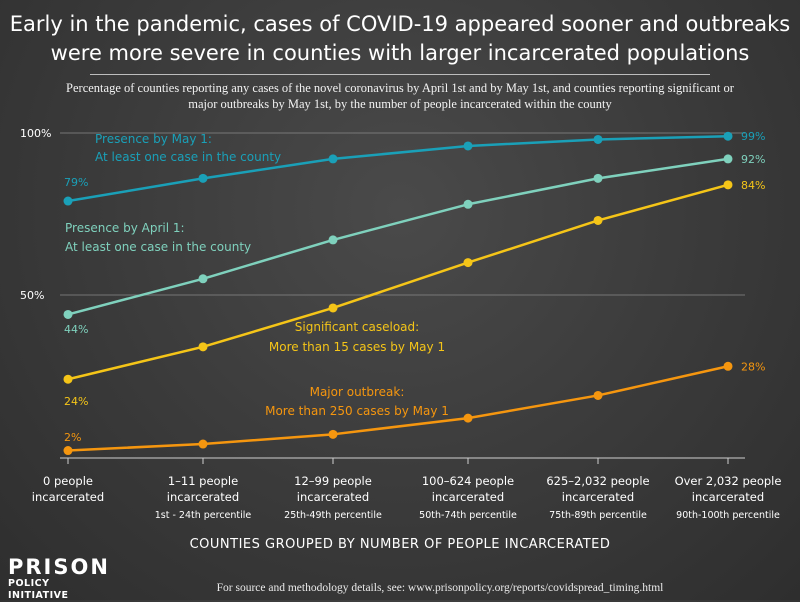 This screenshot has height=602, width=800. What do you see at coordinates (598, 515) in the screenshot?
I see `x-tick-sublabel: 75th-89th percentile` at bounding box center [598, 515].